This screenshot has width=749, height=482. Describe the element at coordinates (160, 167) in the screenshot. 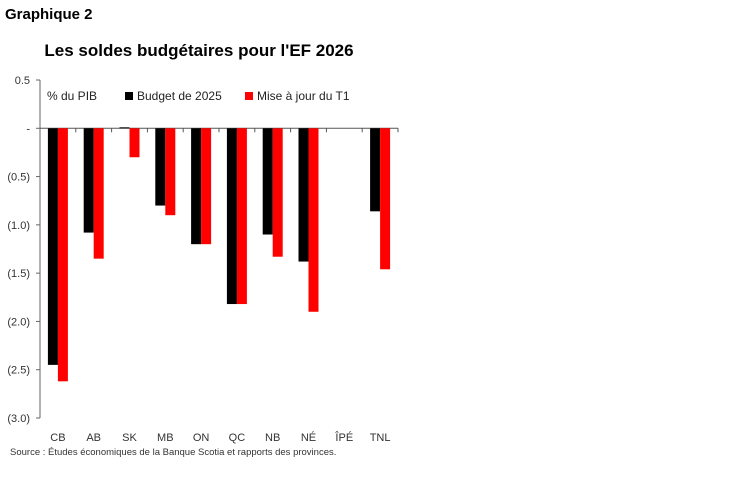

I see `bar-budget-mb` at that location.